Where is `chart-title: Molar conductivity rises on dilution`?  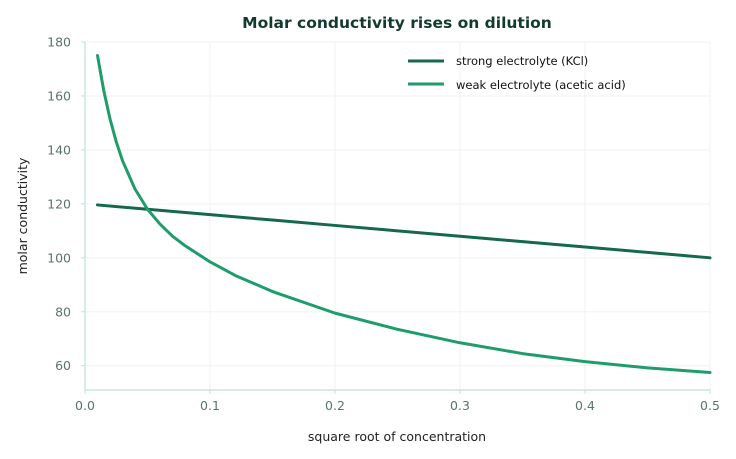 chart-title: Molar conductivity rises on dilution is located at coordinates (397, 23).